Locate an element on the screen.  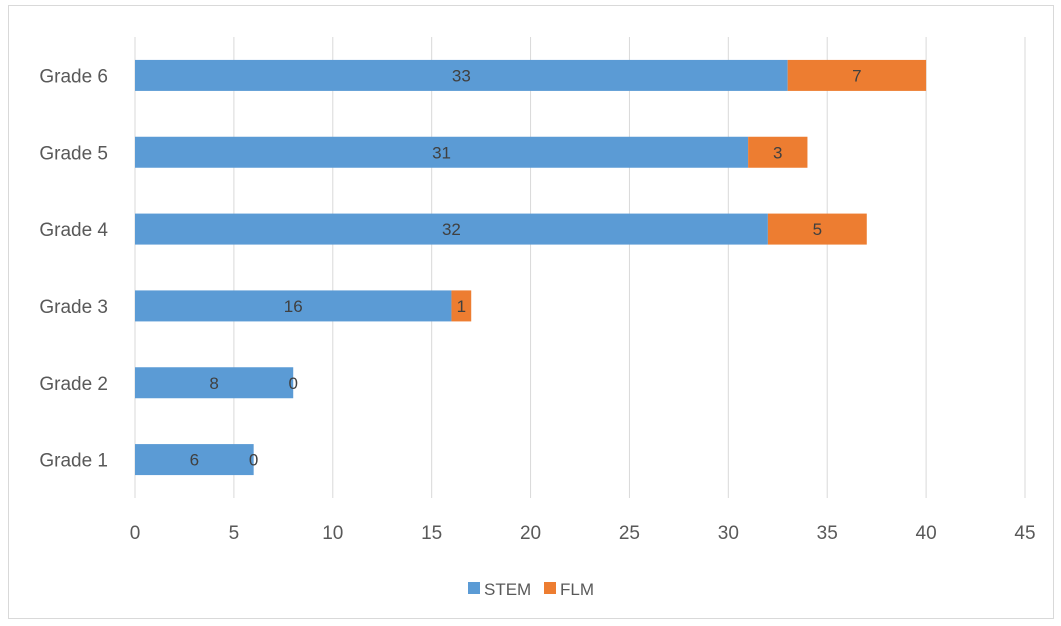
category-label: Grade 6 is located at coordinates (73, 76).